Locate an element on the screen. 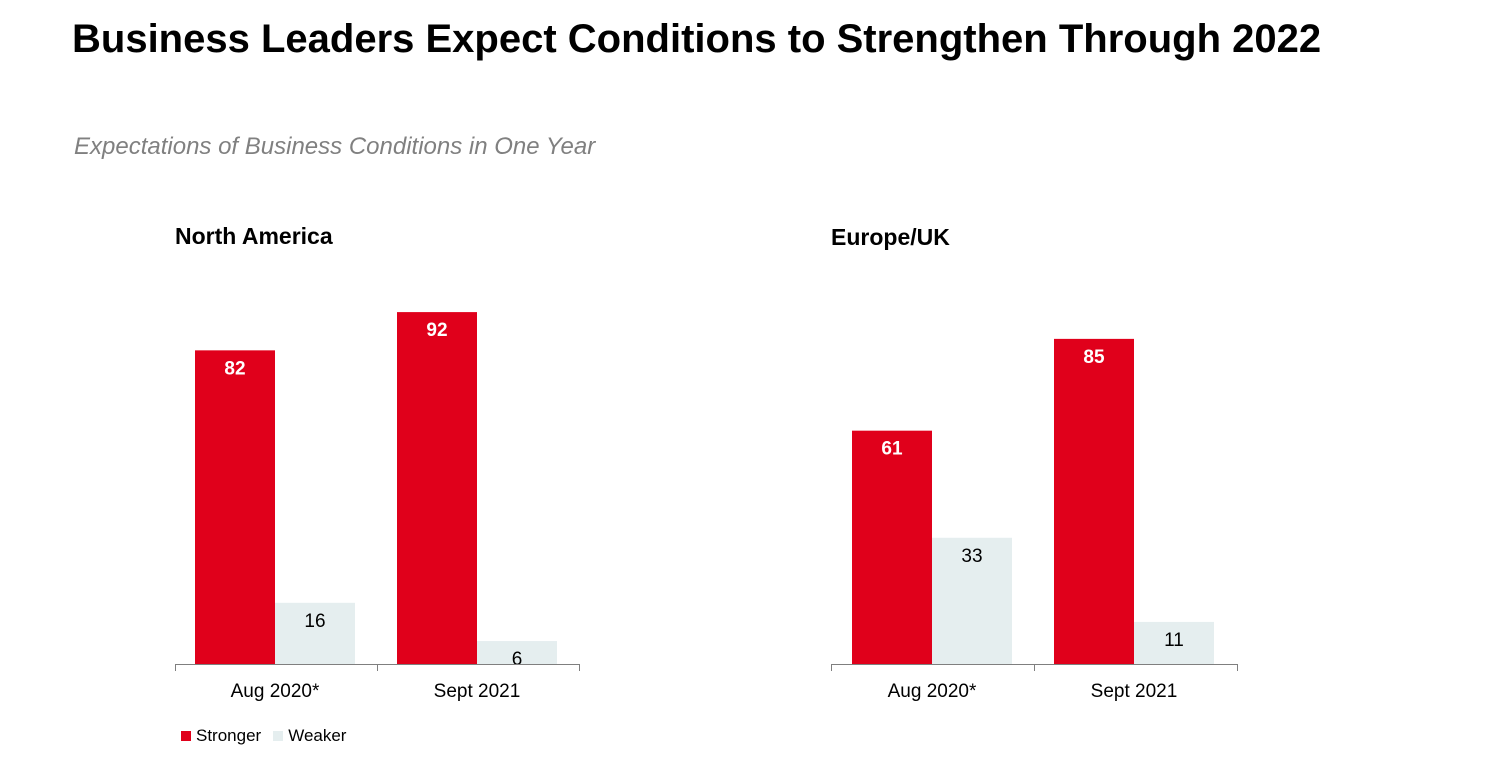 This screenshot has width=1487, height=770. chart-1-data-label-weaker-2: 6 is located at coordinates (517, 659).